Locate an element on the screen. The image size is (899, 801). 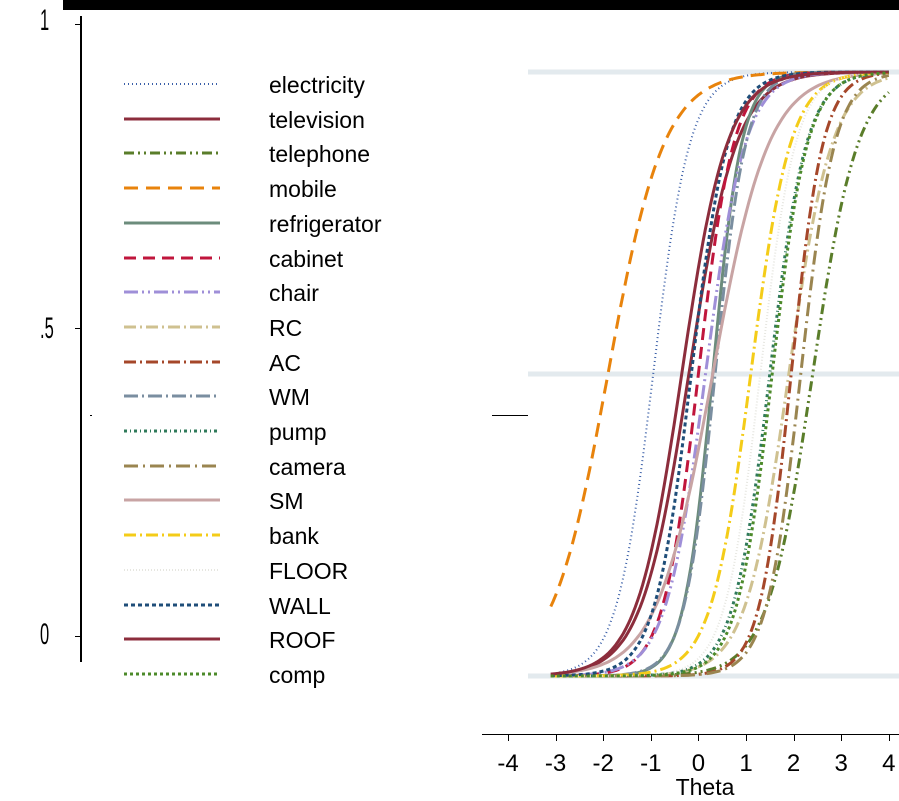
legend-item: AC is located at coordinates (307, 361).